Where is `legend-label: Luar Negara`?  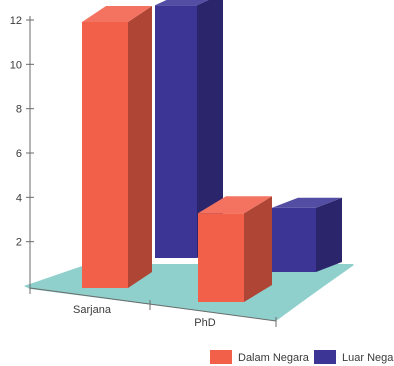 legend-label: Luar Negara is located at coordinates (368, 358).